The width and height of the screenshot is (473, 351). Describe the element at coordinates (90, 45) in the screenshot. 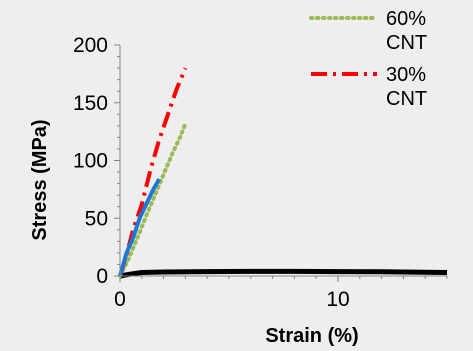

I see `y-tick-label: 200` at that location.